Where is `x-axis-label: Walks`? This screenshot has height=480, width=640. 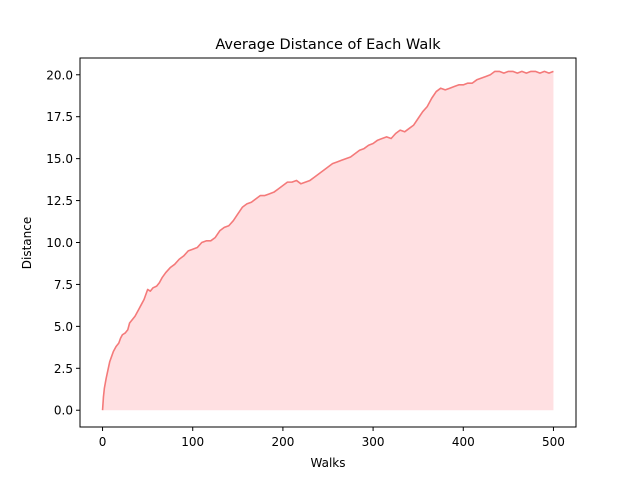
x-axis-label: Walks is located at coordinates (328, 463).